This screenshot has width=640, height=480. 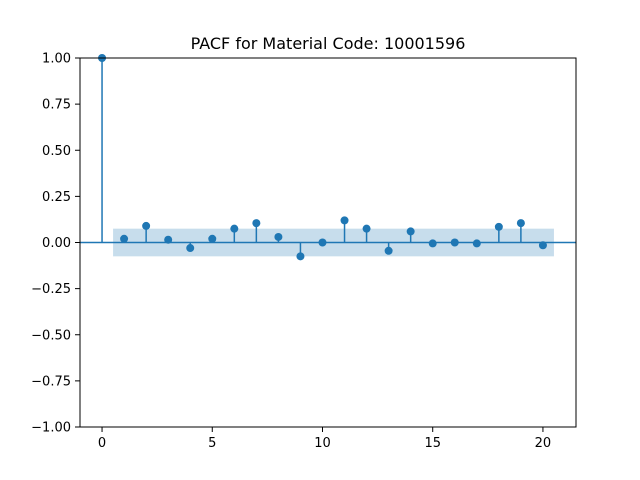 I want to click on y-tick-label: −1.00, so click(x=51, y=428).